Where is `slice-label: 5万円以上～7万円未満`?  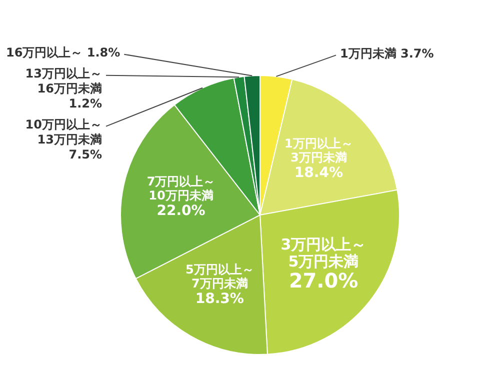
slice-label: 5万円以上～7万円未満 is located at coordinates (219, 276).